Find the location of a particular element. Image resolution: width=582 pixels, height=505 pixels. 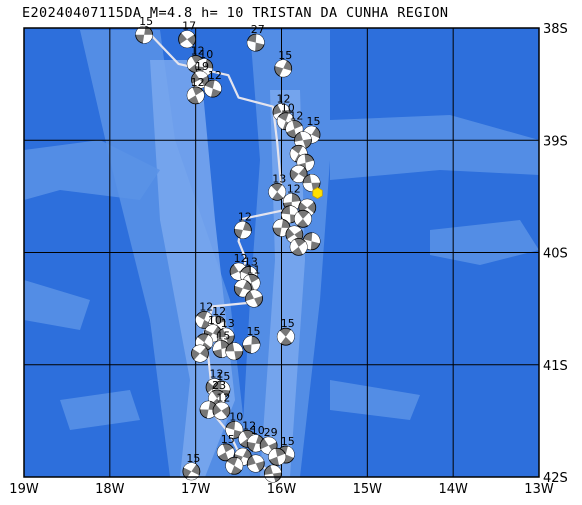

lon-tick-label: 14W is located at coordinates (453, 489).